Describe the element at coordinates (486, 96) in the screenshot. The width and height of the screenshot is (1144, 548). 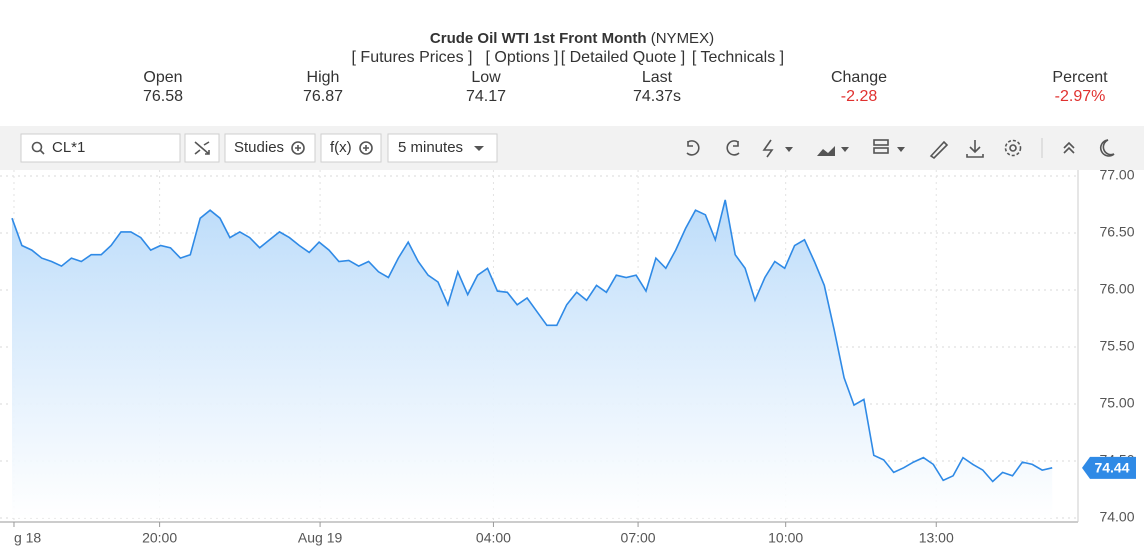
I see `quote-value: 74.17` at that location.